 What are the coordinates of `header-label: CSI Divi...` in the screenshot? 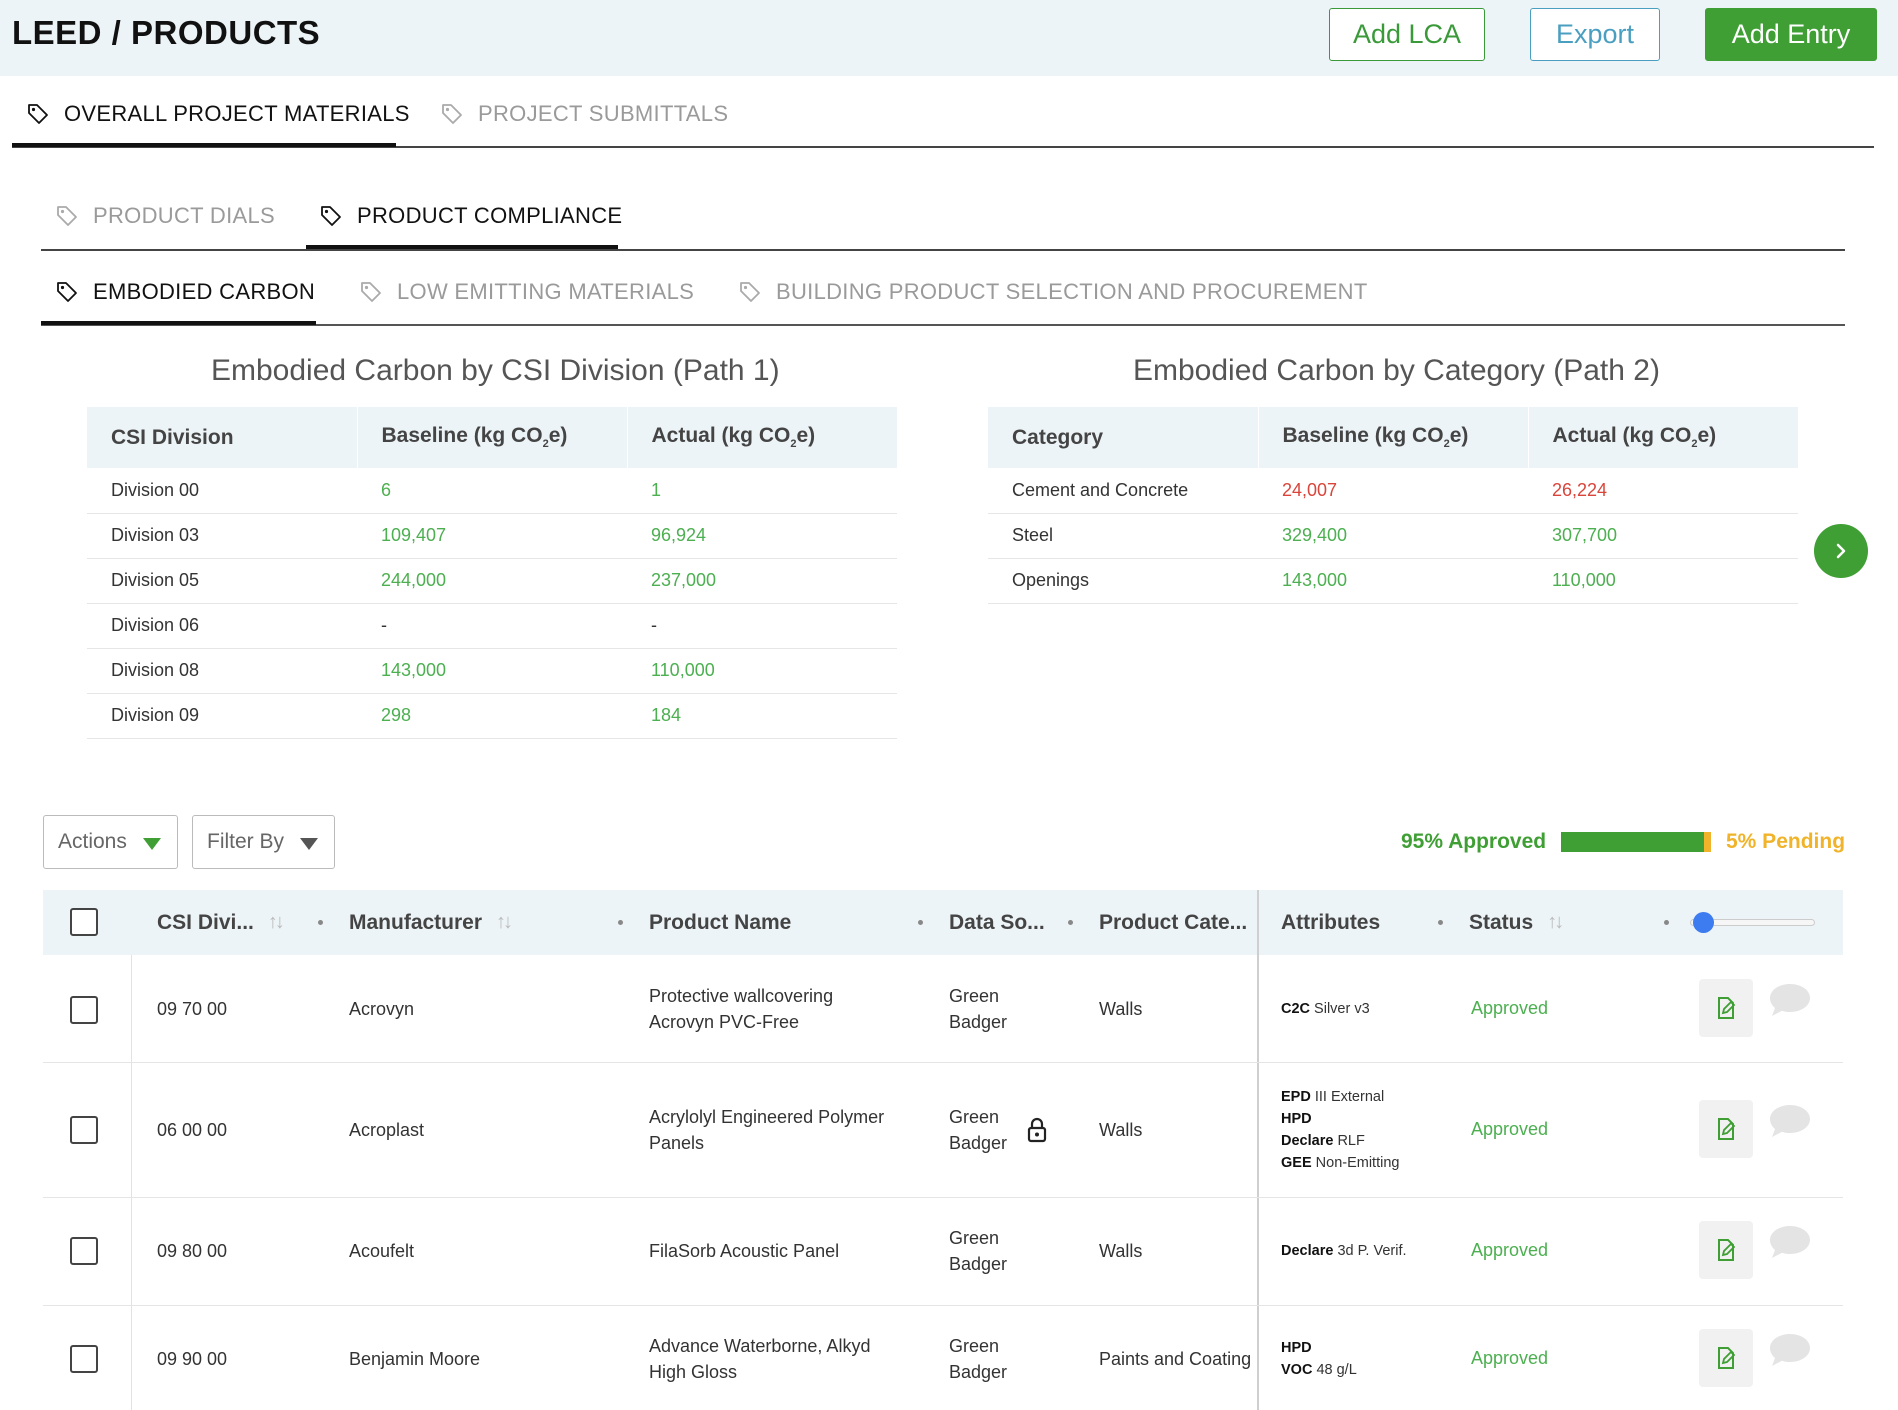 It's located at (205, 922).